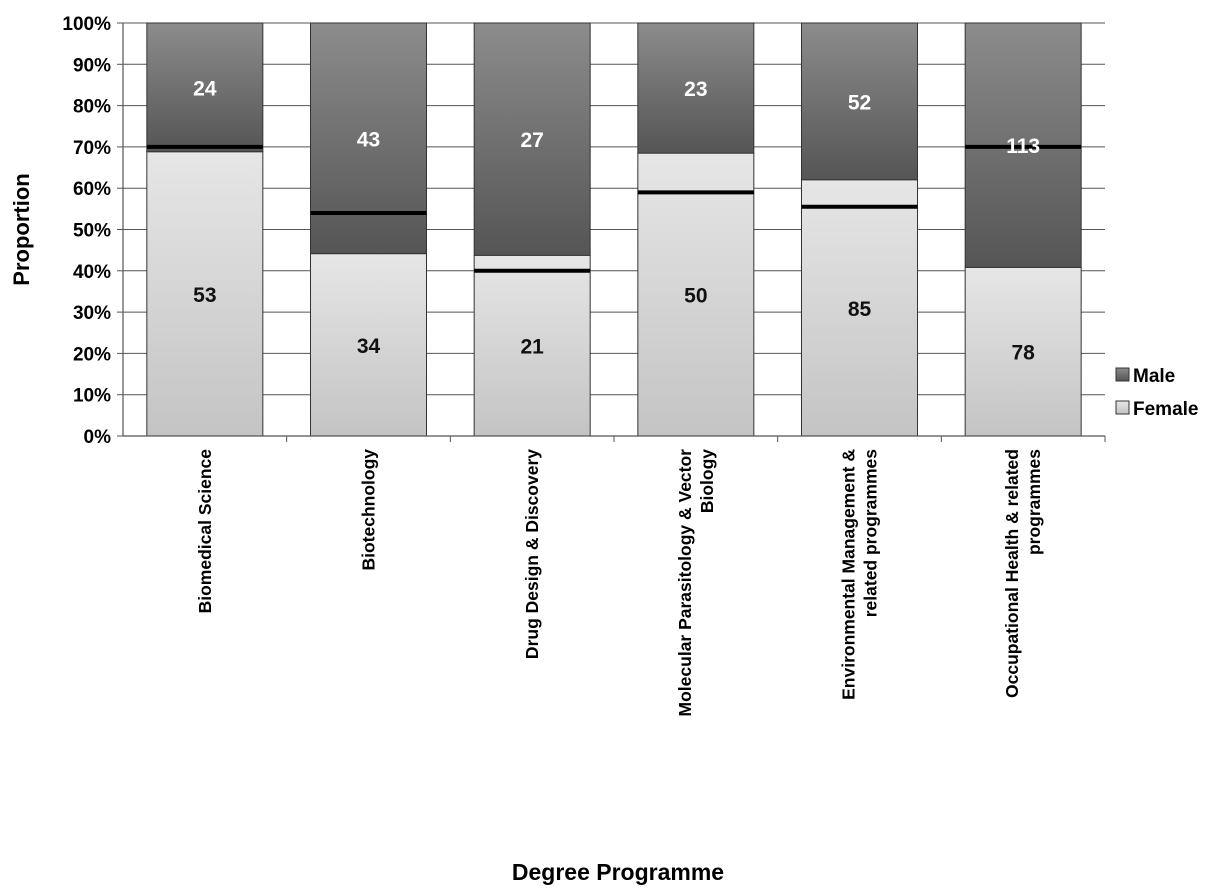 Image resolution: width=1231 pixels, height=895 pixels. I want to click on x-tick-label: Biomedical Science, so click(205, 531).